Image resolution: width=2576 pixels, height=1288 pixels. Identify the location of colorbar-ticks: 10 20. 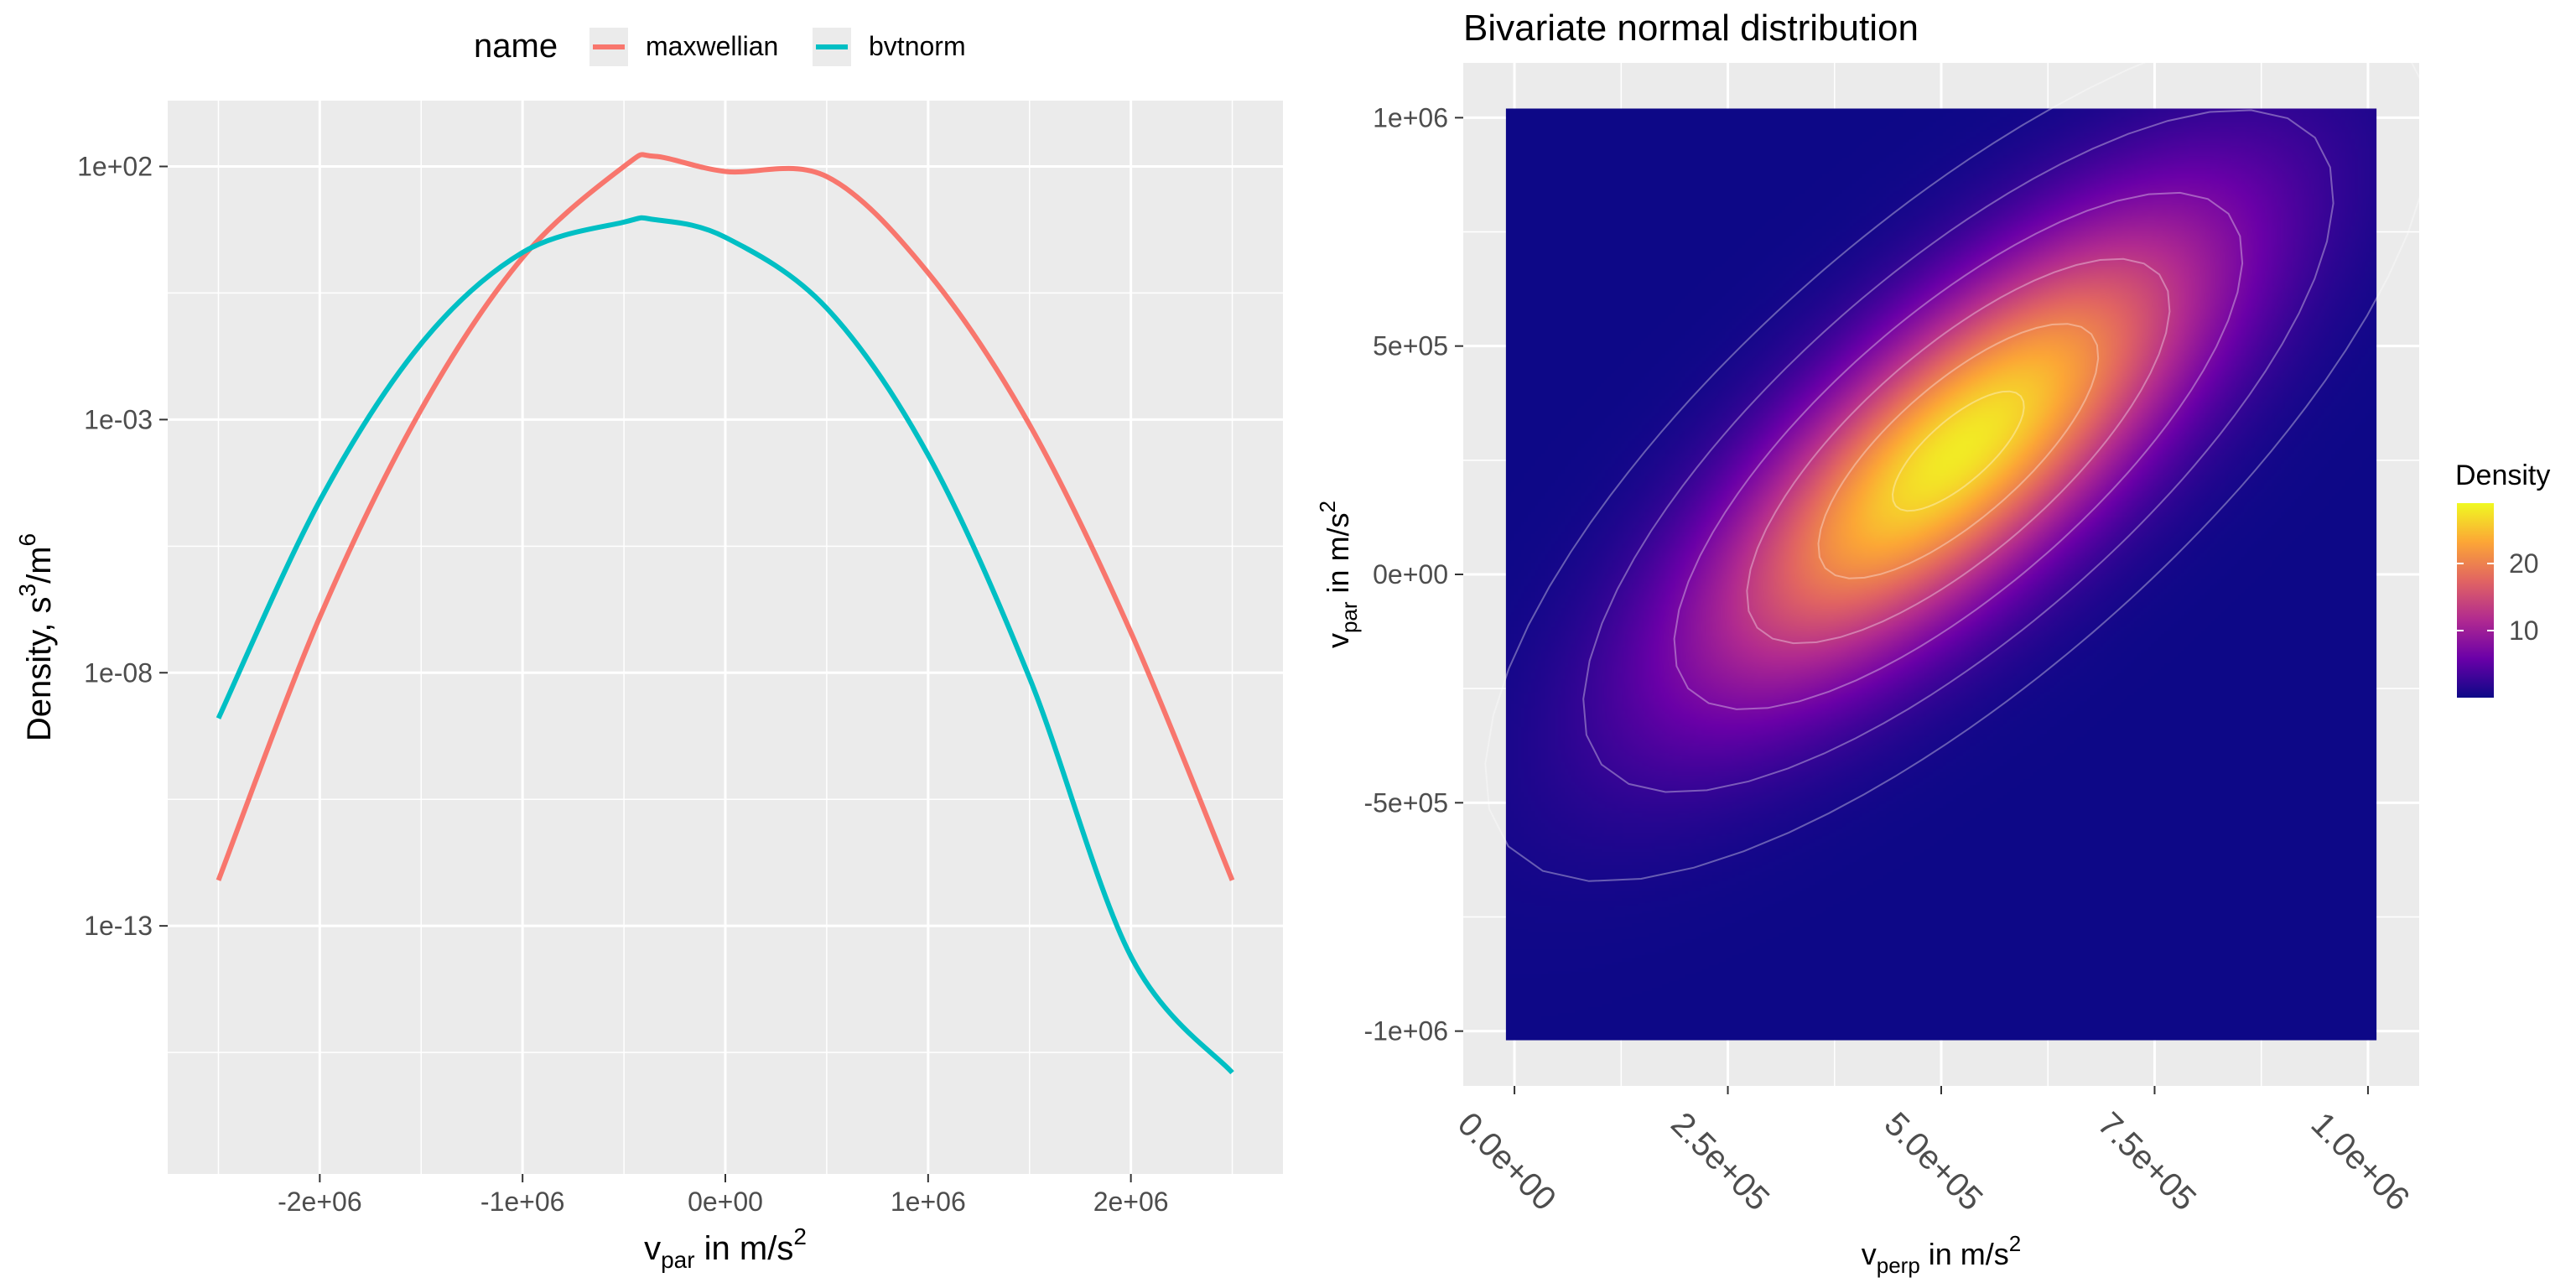
(2498, 597).